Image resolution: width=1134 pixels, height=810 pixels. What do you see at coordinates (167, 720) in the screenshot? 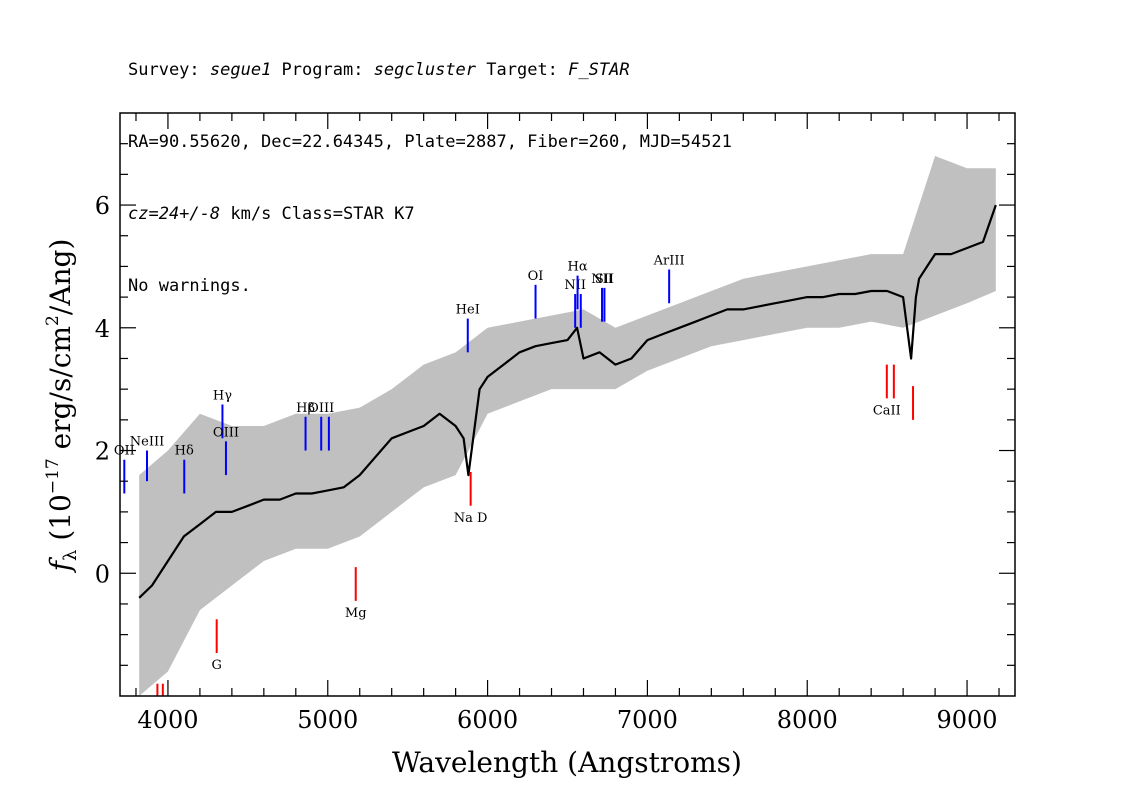
I see `x-tick-label: 4000` at bounding box center [167, 720].